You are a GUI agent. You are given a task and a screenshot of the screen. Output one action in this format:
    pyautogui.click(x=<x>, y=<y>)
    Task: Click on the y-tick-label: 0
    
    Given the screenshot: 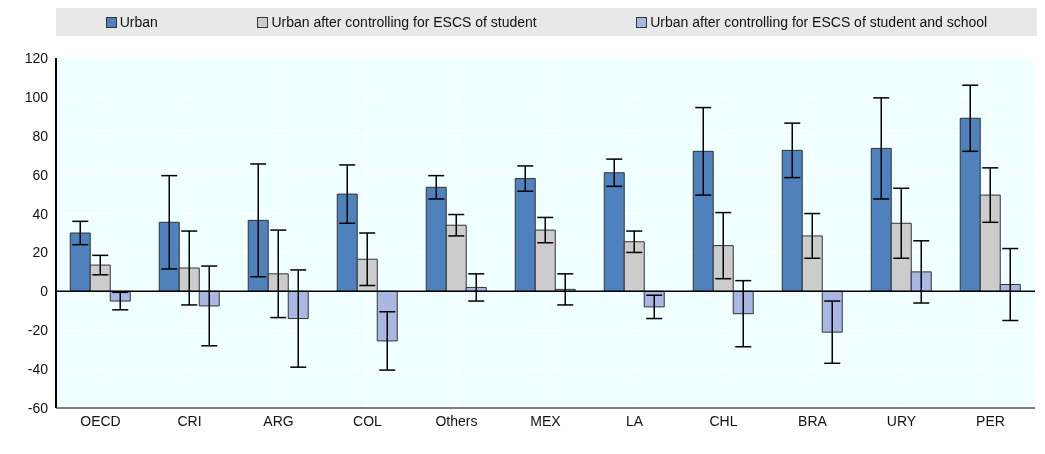 What is the action you would take?
    pyautogui.click(x=44, y=291)
    